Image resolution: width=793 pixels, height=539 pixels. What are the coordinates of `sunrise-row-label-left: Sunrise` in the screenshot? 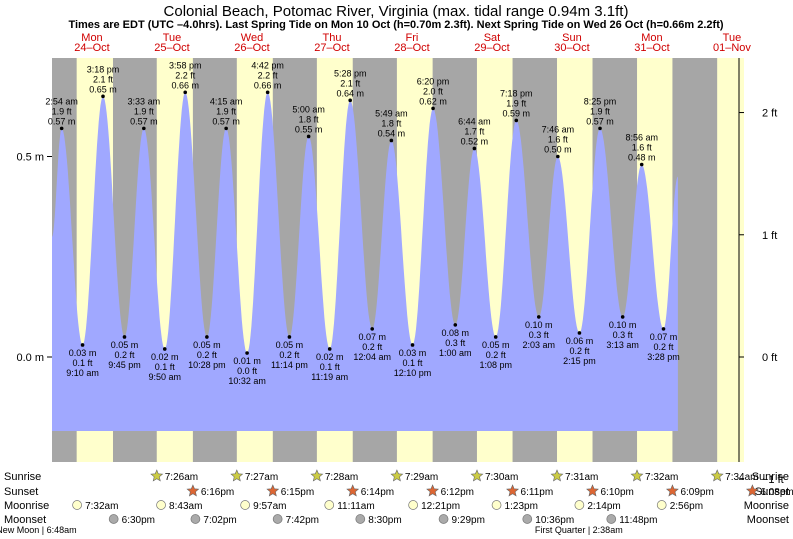 It's located at (22, 477).